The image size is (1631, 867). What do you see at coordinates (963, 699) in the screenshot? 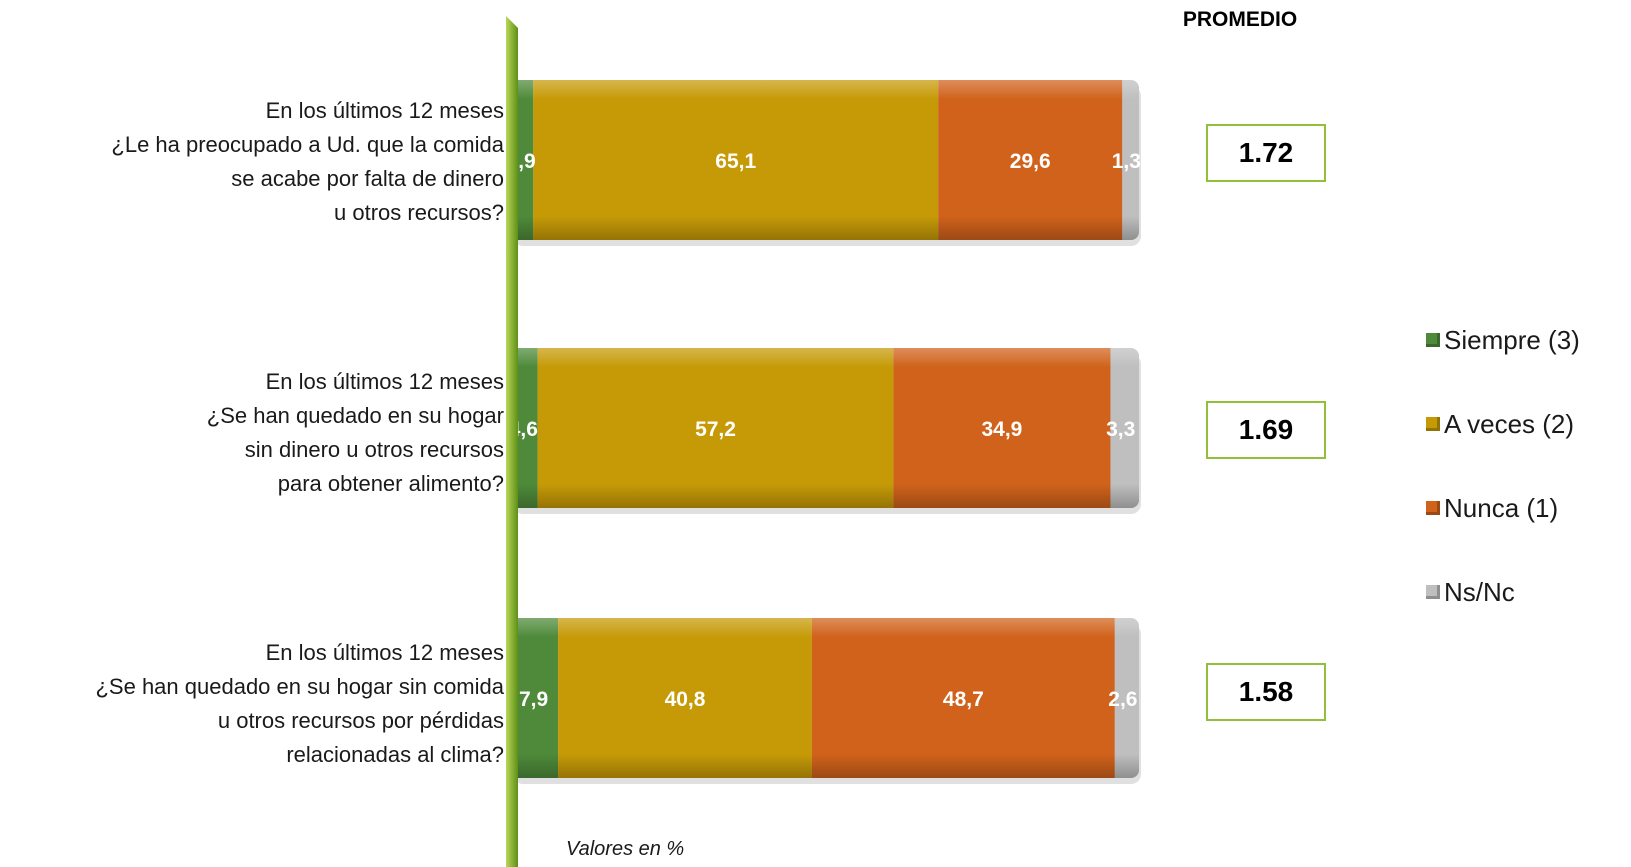
I see `data-label-nunca-3: 48,7` at bounding box center [963, 699].